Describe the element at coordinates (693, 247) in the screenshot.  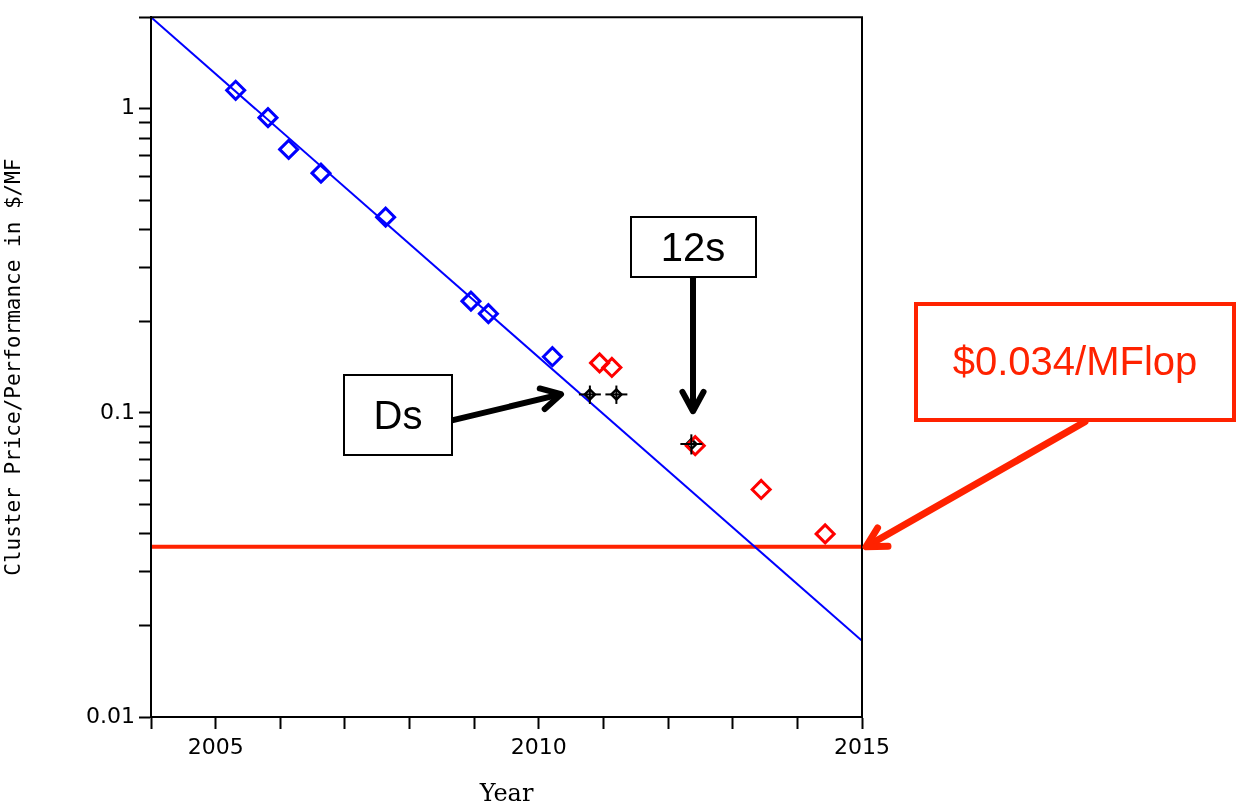
I see `annotation: 12s` at that location.